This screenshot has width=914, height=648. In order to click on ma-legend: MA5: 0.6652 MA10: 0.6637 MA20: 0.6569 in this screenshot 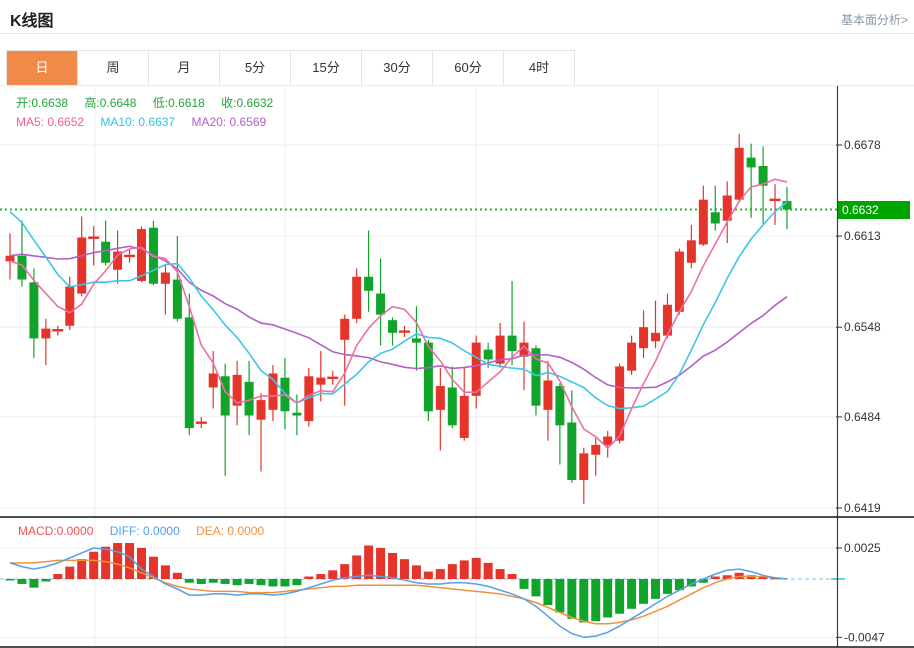, I will do `click(147, 122)`.